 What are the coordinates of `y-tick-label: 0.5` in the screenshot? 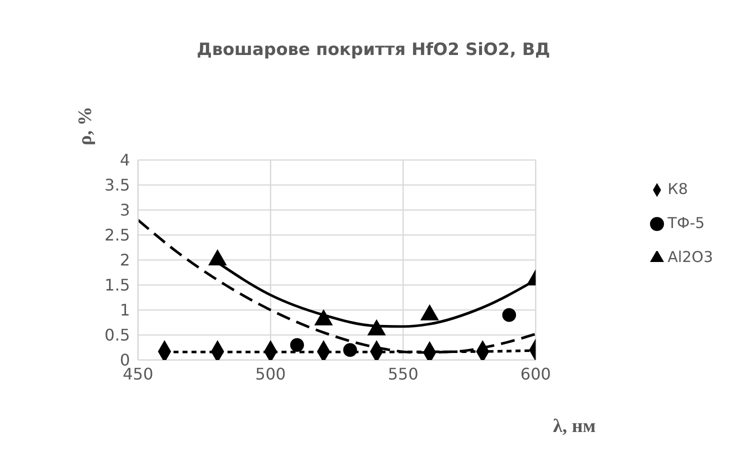 It's located at (117, 335).